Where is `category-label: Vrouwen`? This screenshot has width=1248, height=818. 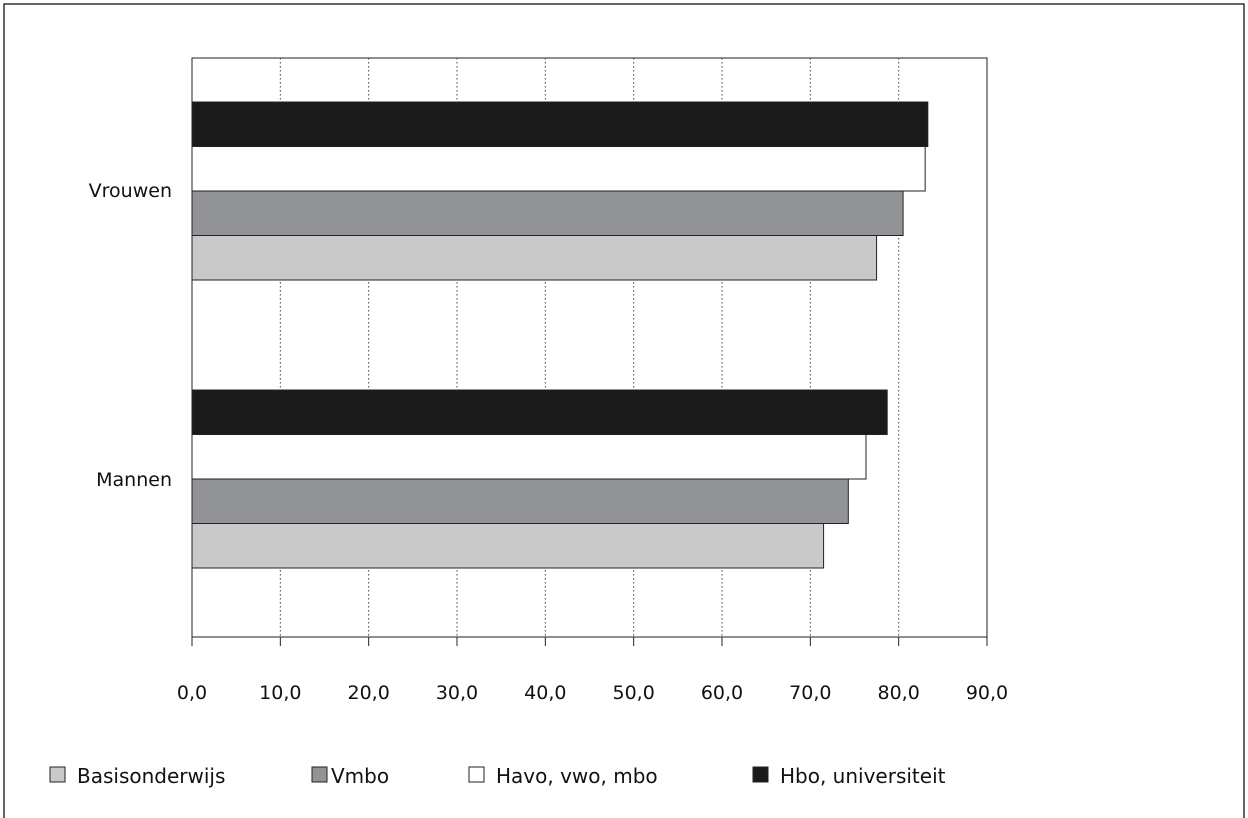 category-label: Vrouwen is located at coordinates (130, 191).